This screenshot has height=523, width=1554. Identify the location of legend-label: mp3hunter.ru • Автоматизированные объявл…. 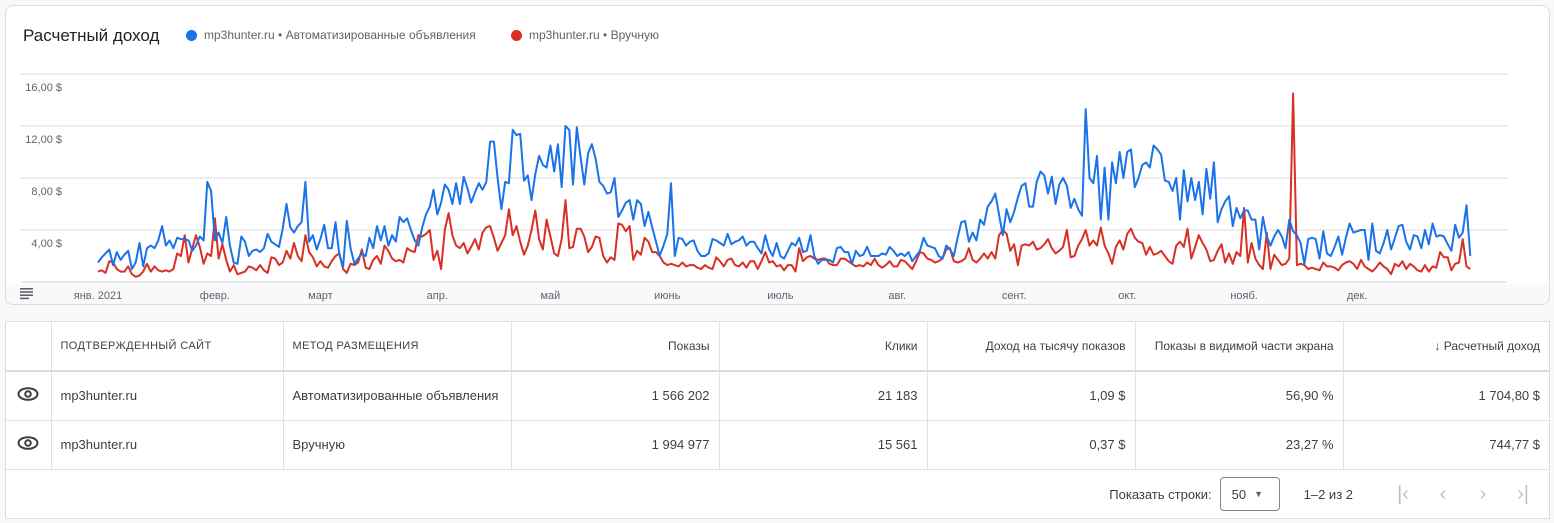
(340, 35).